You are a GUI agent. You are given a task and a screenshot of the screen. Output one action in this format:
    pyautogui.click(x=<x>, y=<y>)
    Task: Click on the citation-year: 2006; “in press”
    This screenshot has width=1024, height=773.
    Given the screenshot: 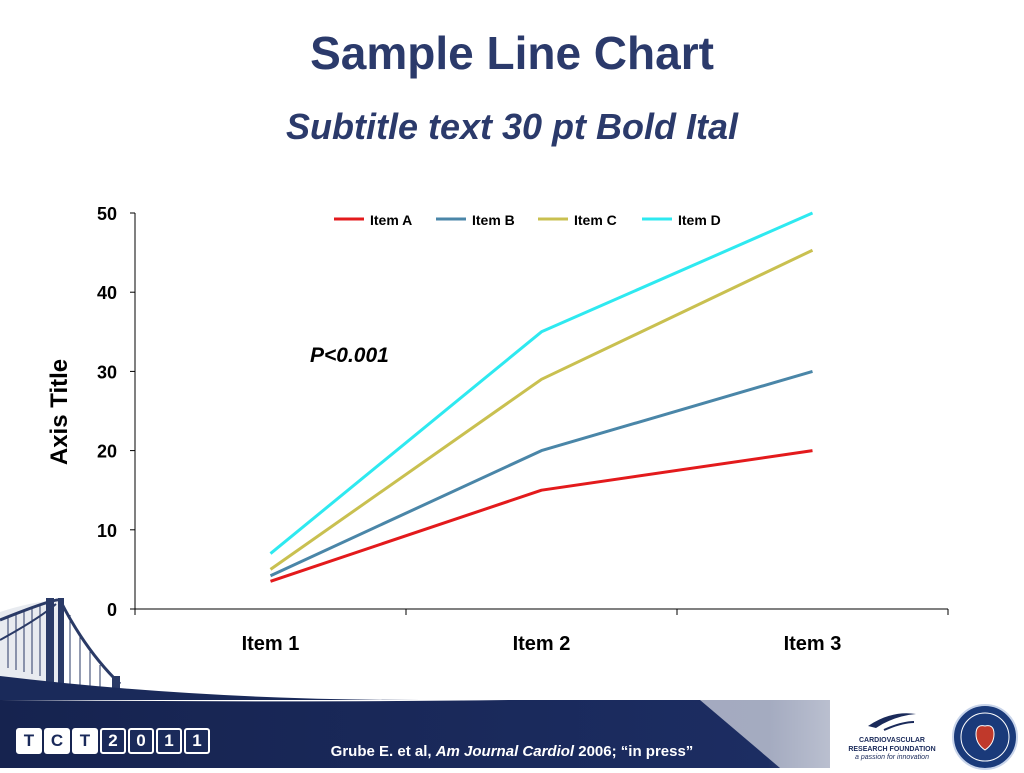 What is the action you would take?
    pyautogui.click(x=636, y=751)
    